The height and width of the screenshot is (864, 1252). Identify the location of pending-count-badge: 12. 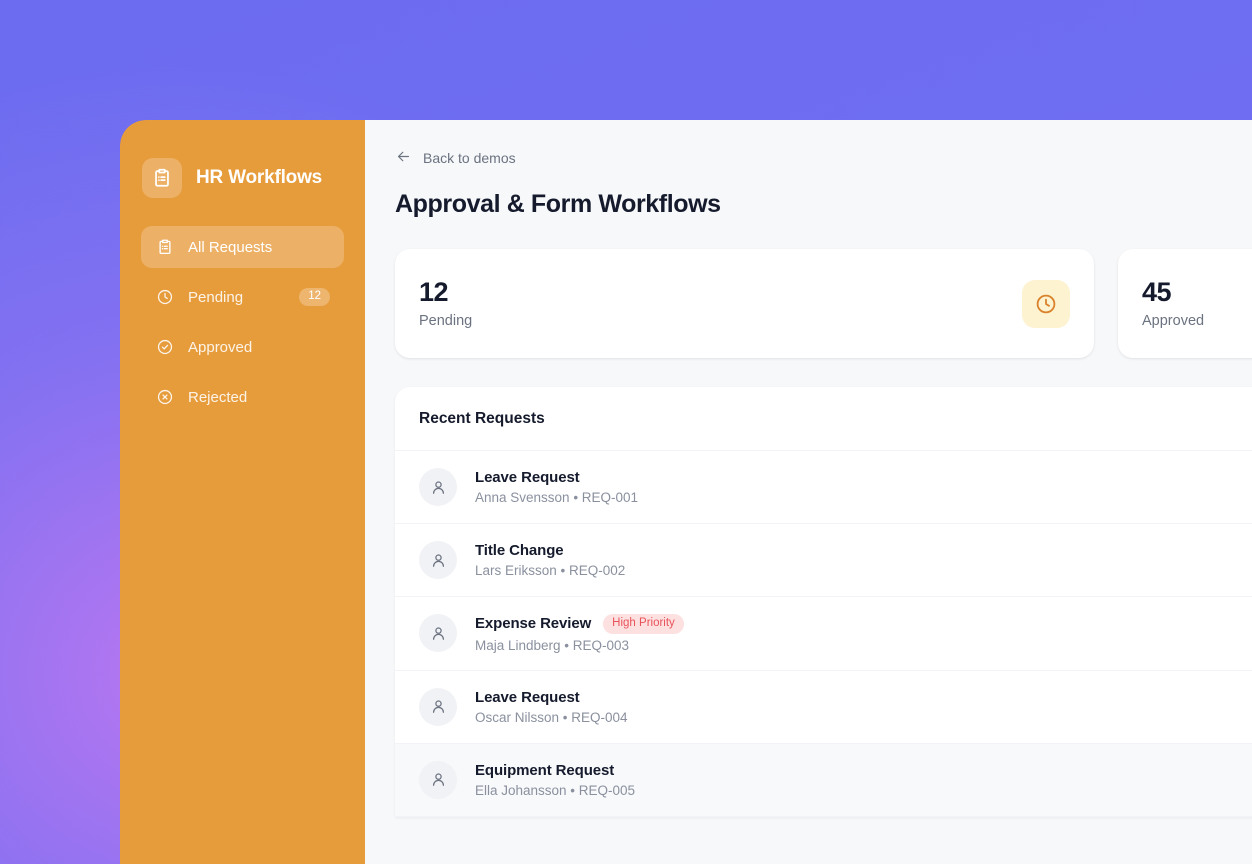
(314, 297).